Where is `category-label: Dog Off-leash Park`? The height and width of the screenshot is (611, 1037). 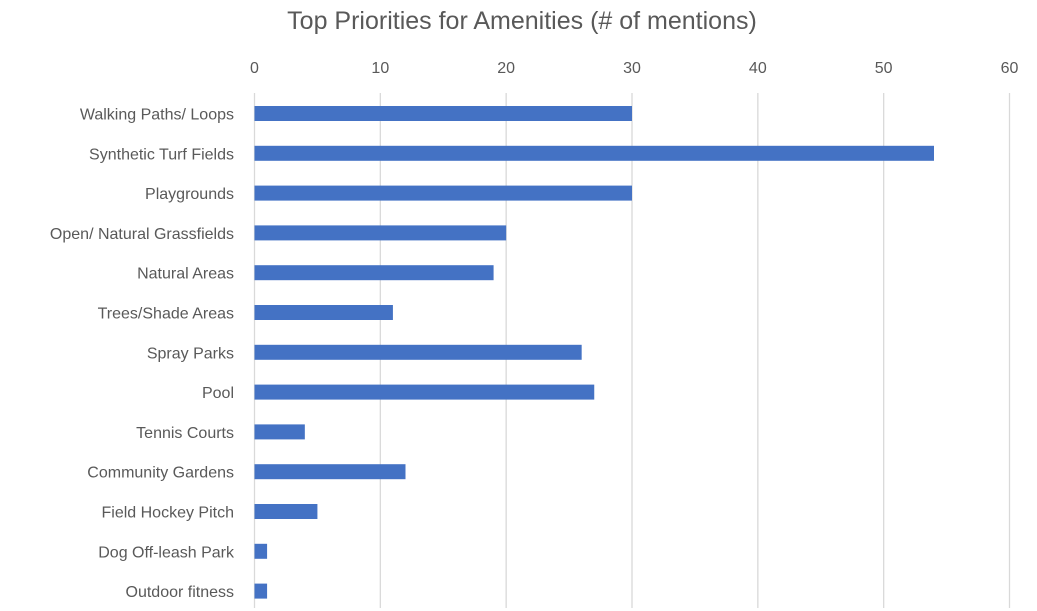 category-label: Dog Off-leash Park is located at coordinates (166, 552).